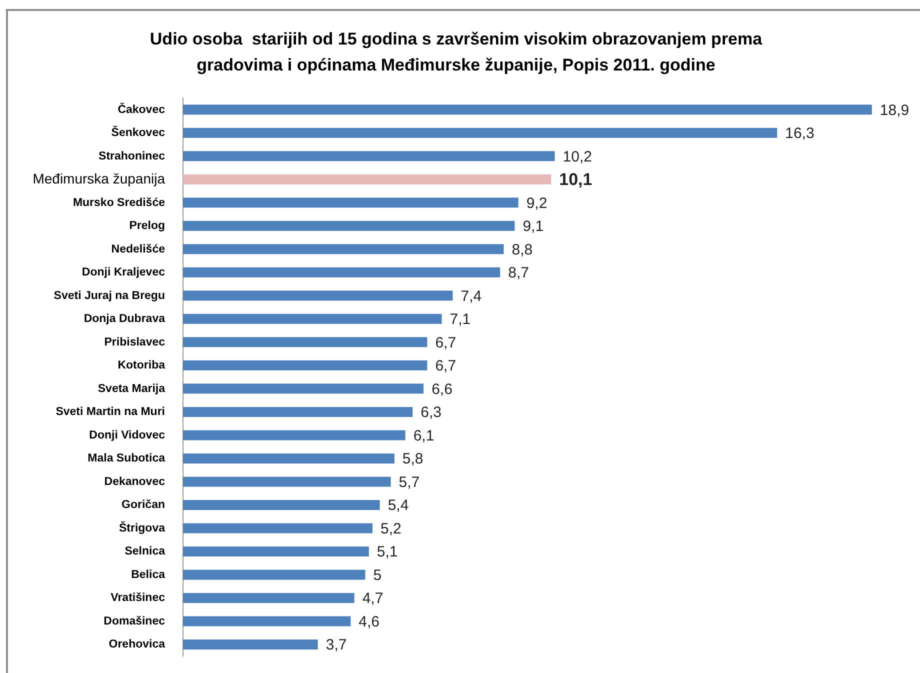 The image size is (920, 673). Describe the element at coordinates (522, 249) in the screenshot. I see `data-label: 8,8` at that location.